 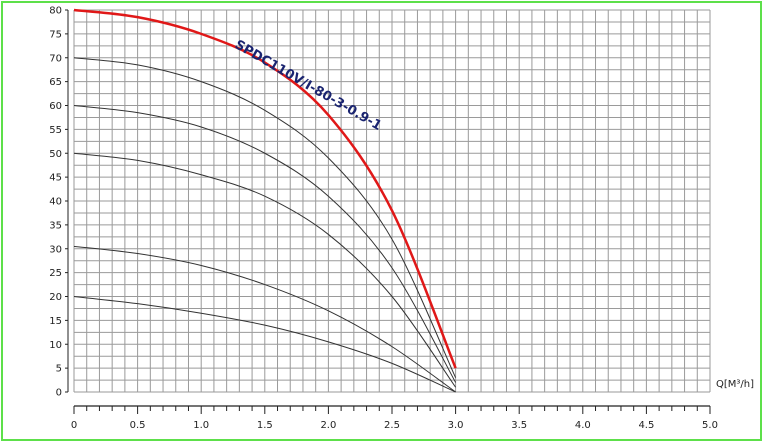 What do you see at coordinates (55, 178) in the screenshot?
I see `y-tick-label: 45` at bounding box center [55, 178].